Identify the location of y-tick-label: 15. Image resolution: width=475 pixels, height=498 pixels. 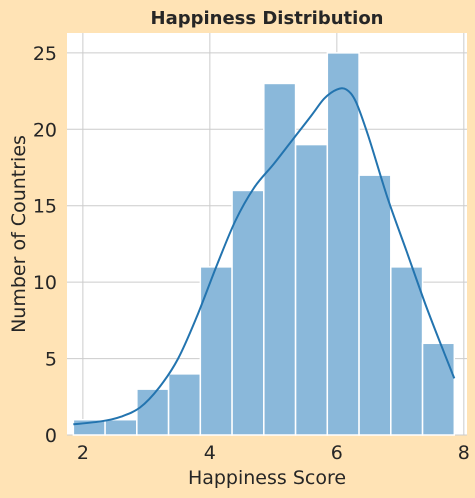
(45, 207).